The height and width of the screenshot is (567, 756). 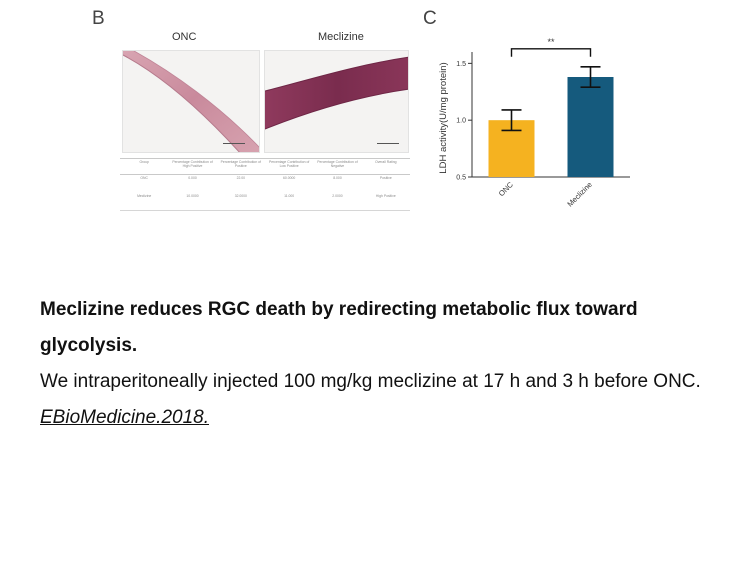 I want to click on onc-histology-image, so click(x=191, y=101).